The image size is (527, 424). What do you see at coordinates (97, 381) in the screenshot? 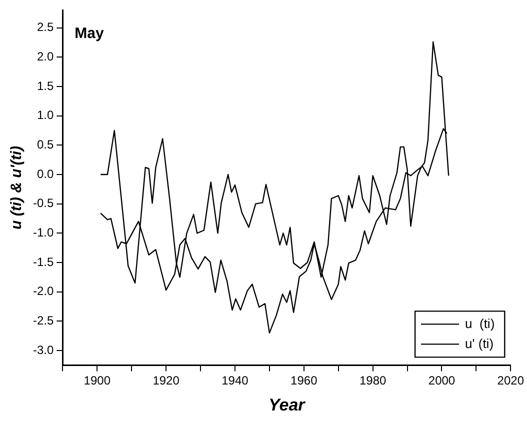
I see `x-tick-label: 1900` at bounding box center [97, 381].